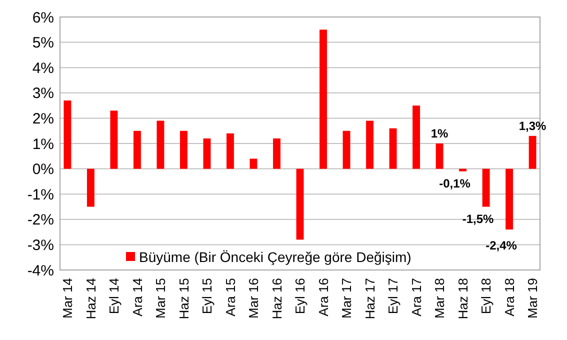 The image size is (567, 340). Describe the element at coordinates (230, 297) in the screenshot. I see `x-tick-label: Ara 15` at that location.